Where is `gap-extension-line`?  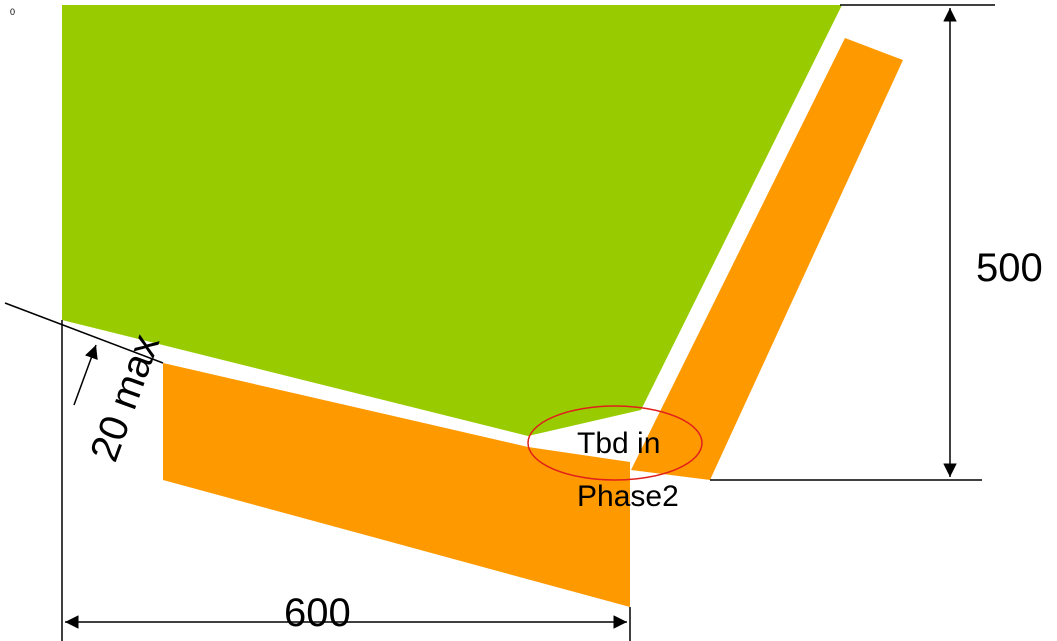 gap-extension-line is located at coordinates (84, 333).